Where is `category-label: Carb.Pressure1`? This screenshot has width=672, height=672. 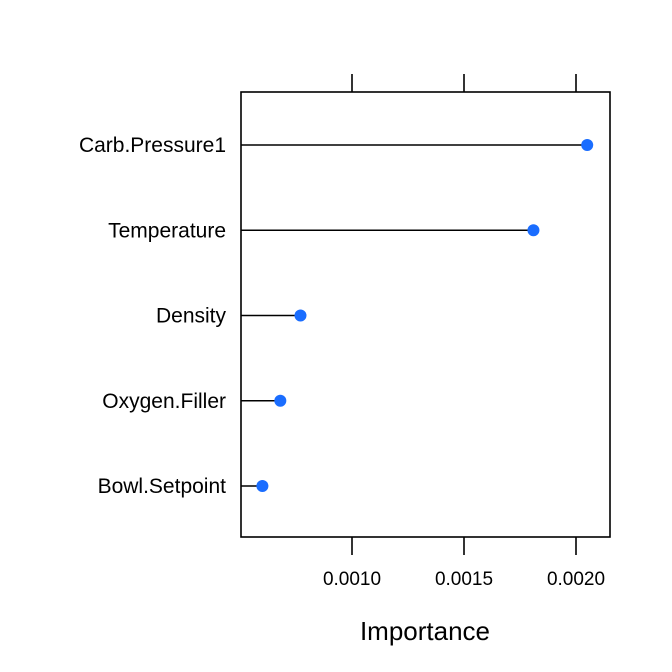 category-label: Carb.Pressure1 is located at coordinates (152, 145).